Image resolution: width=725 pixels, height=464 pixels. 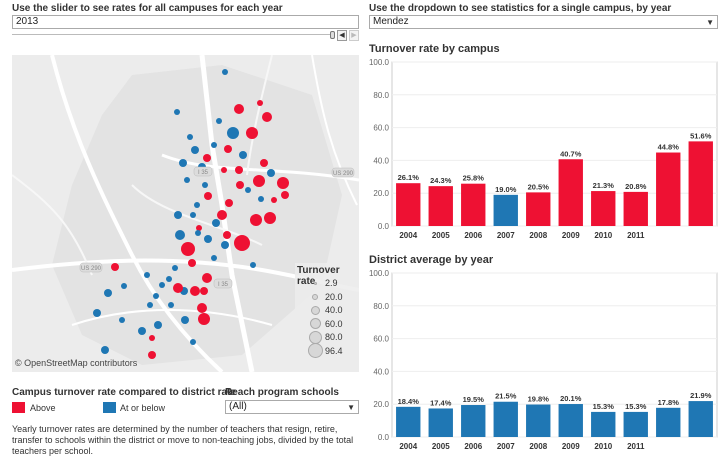 What do you see at coordinates (109, 407) in the screenshot?
I see `below-swatch` at bounding box center [109, 407].